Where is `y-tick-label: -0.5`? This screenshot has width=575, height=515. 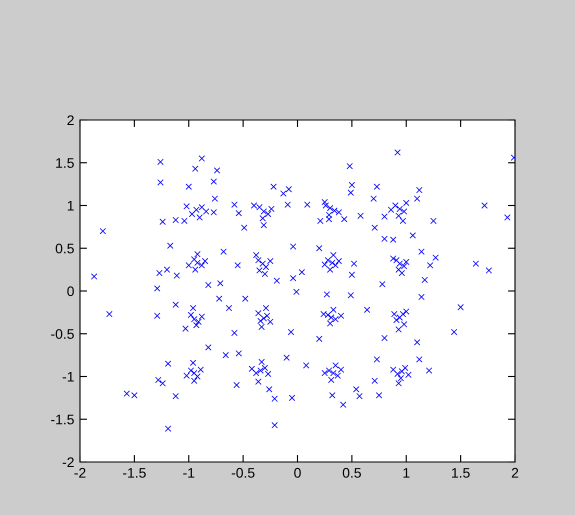 y-tick-label: -0.5 is located at coordinates (62, 334).